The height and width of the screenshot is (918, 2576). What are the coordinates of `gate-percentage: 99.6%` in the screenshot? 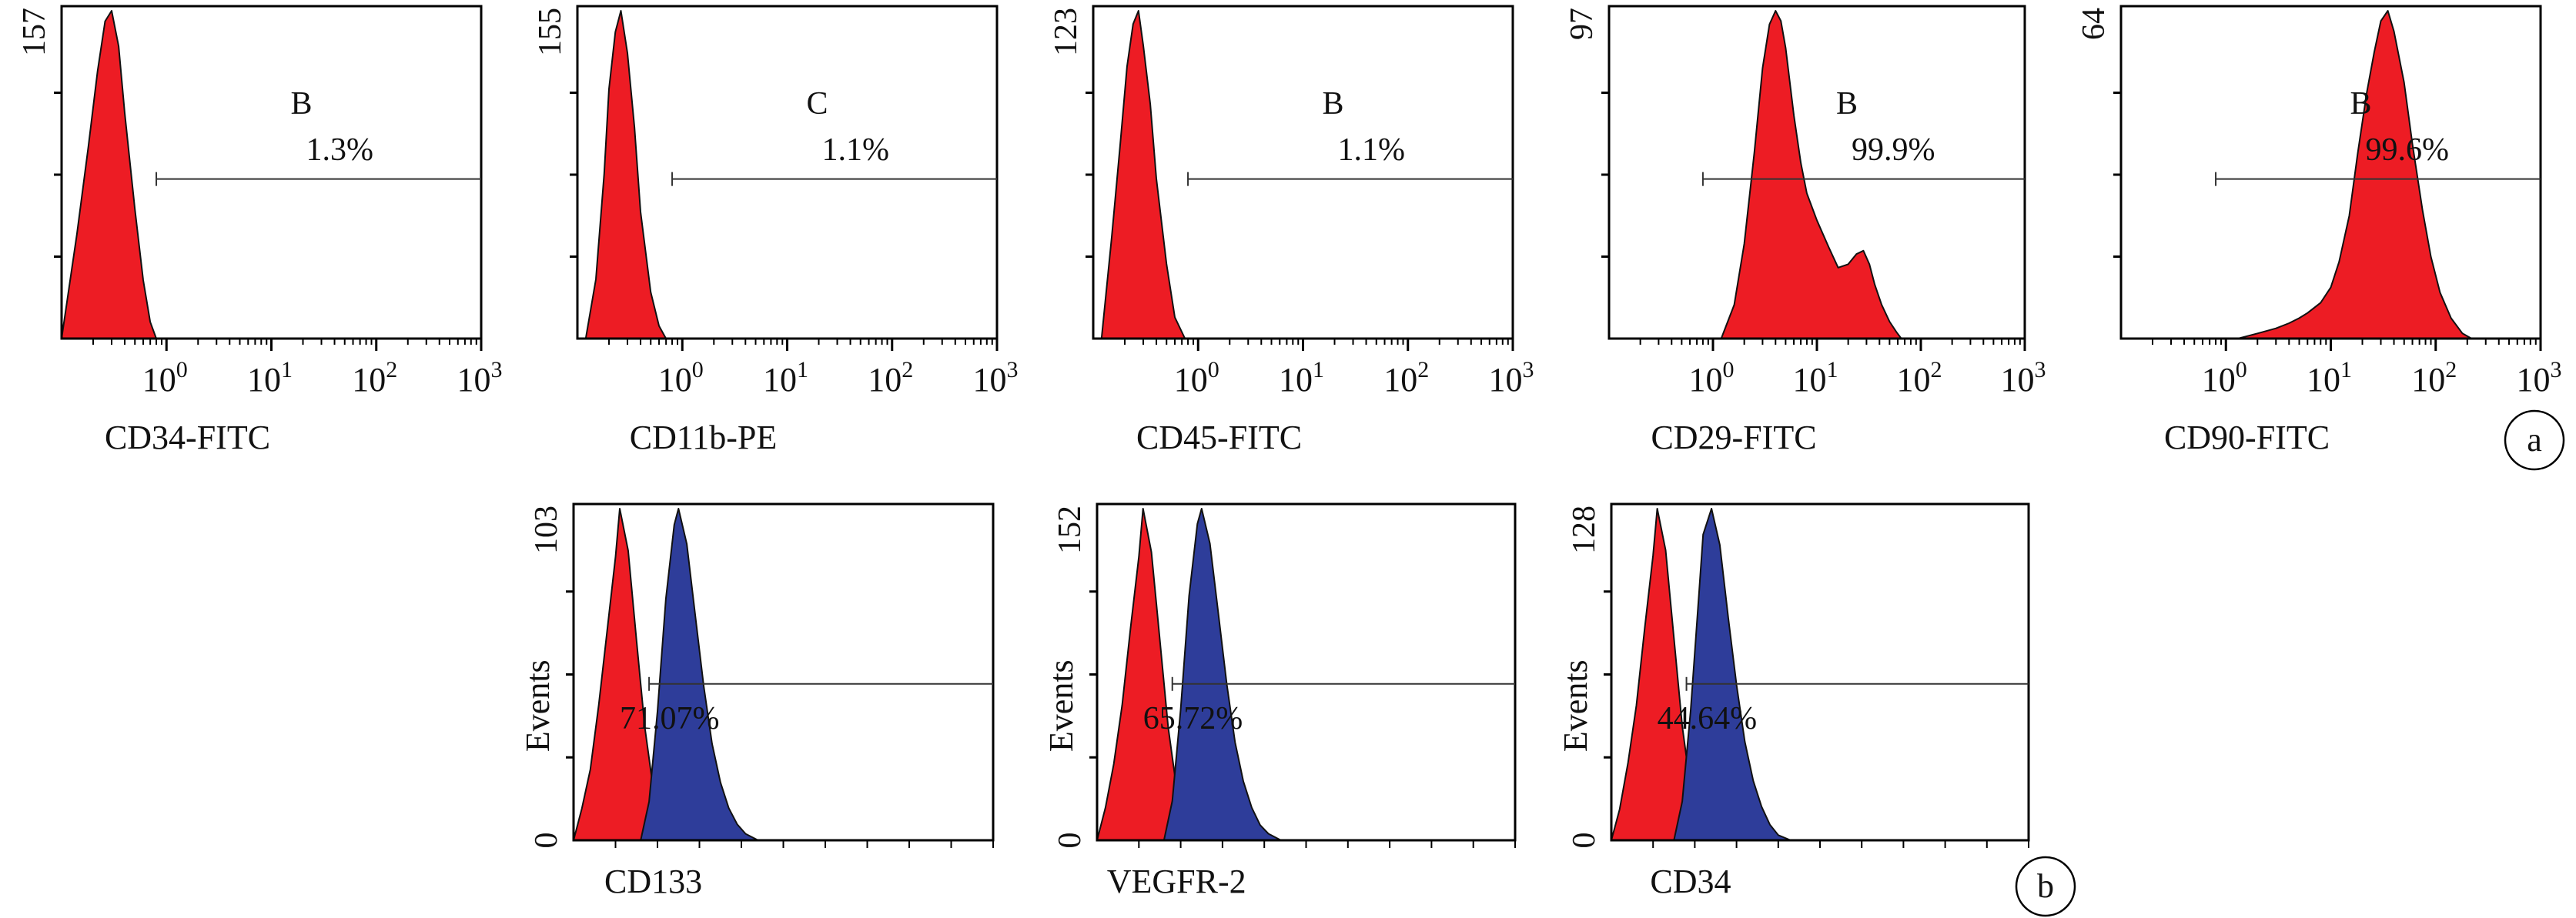 It's located at (2408, 150).